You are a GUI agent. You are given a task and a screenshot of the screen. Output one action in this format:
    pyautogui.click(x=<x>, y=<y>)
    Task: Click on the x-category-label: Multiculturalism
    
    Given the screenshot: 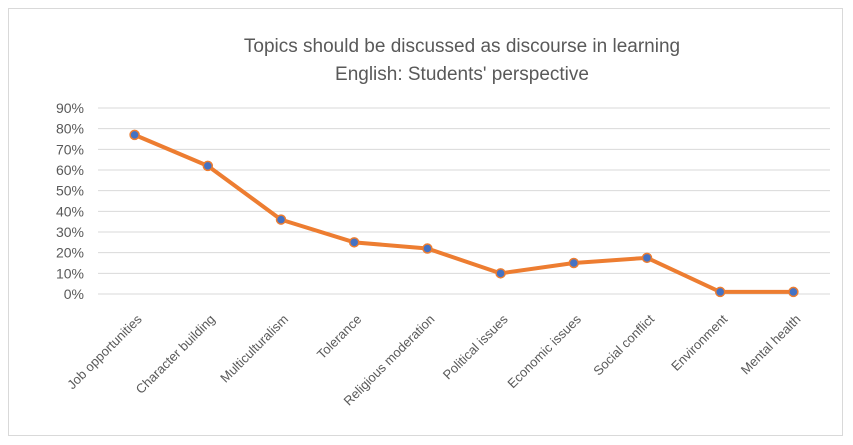 What is the action you would take?
    pyautogui.click(x=254, y=349)
    